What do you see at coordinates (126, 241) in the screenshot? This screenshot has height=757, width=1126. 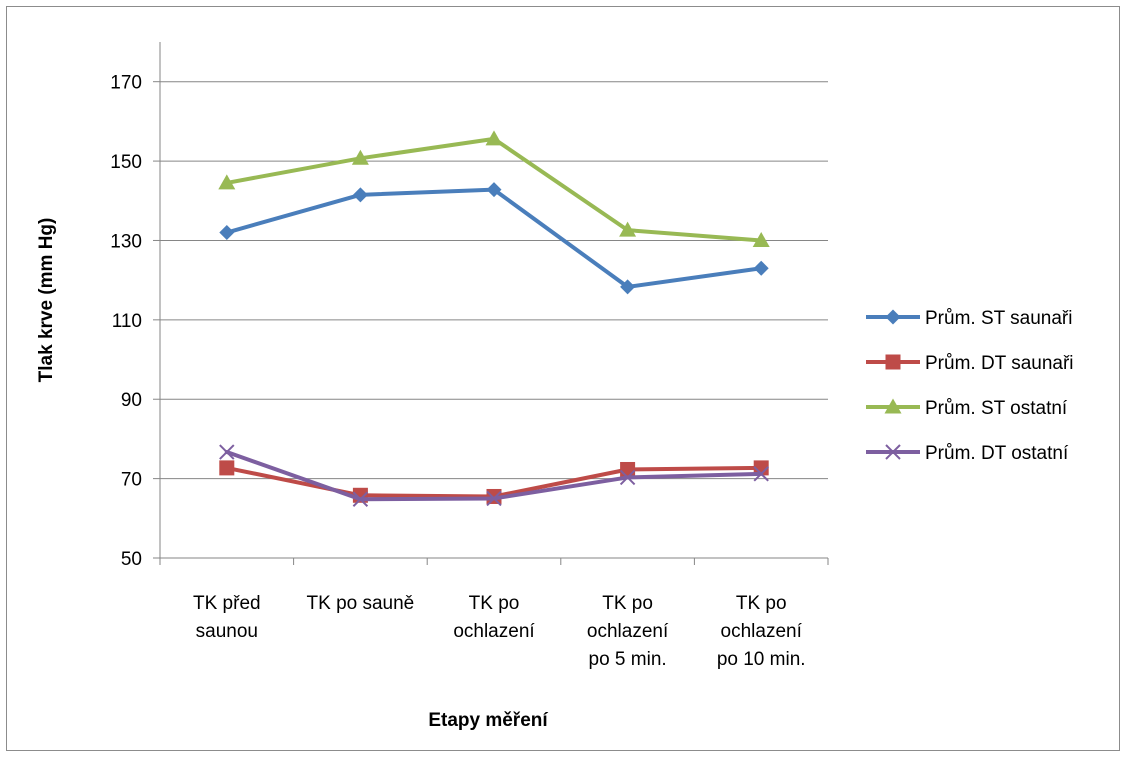 I see `y-tick-label: 130` at bounding box center [126, 241].